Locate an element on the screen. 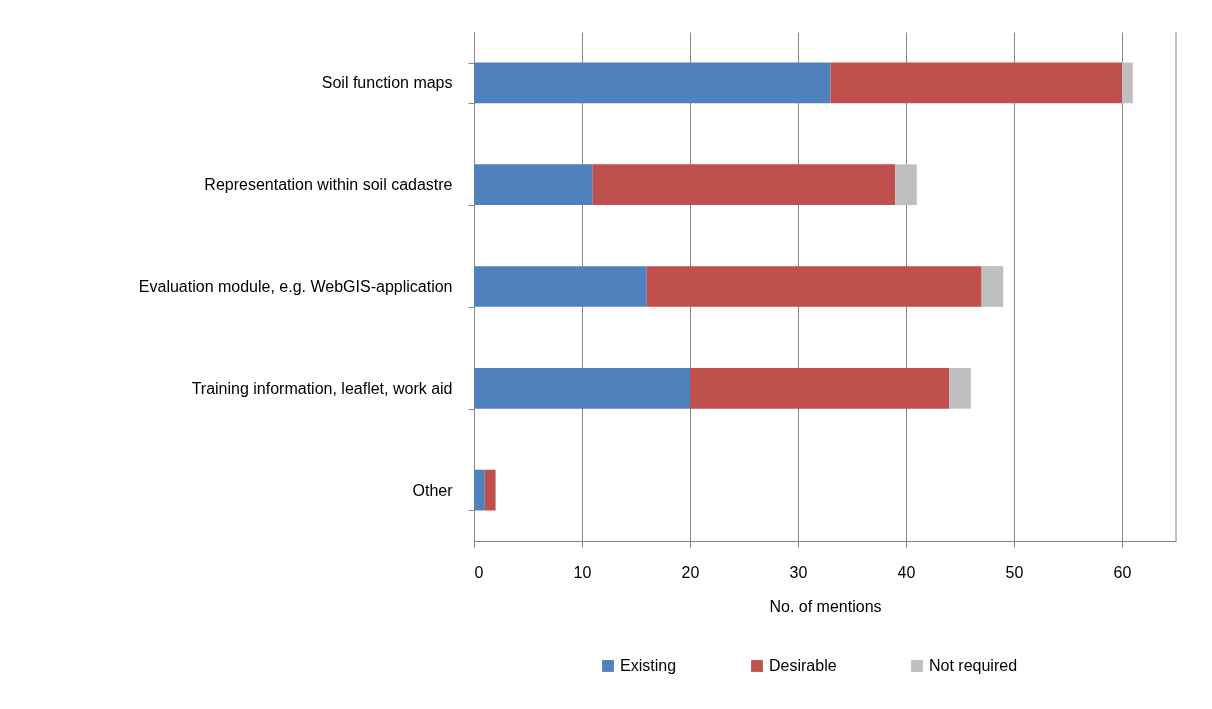 This screenshot has height=709, width=1212. y-tick-label: Training information, leaflet, work aid is located at coordinates (322, 388).